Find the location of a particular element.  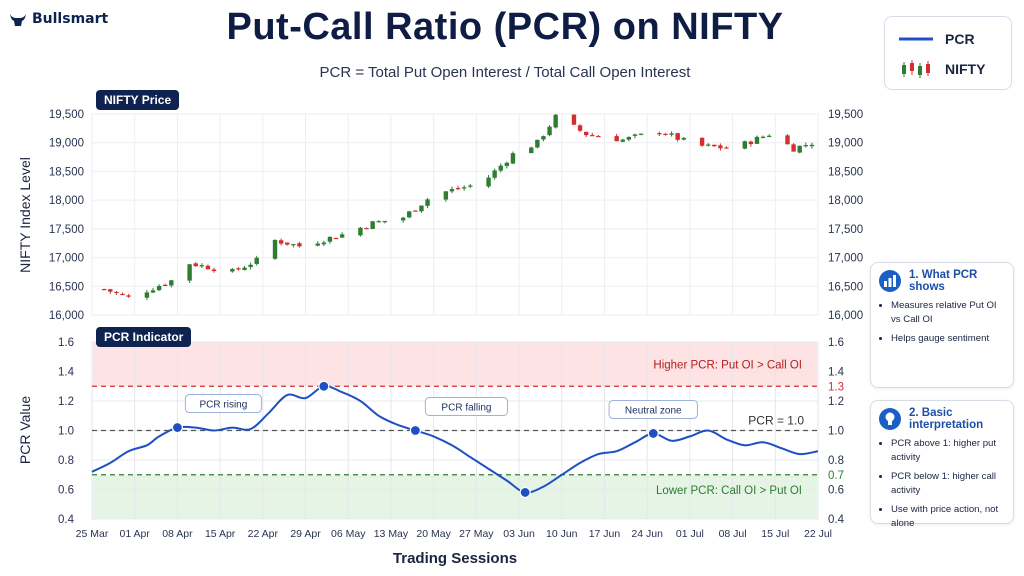

pcr-y-tick-label: 1.4 is located at coordinates (66, 373).